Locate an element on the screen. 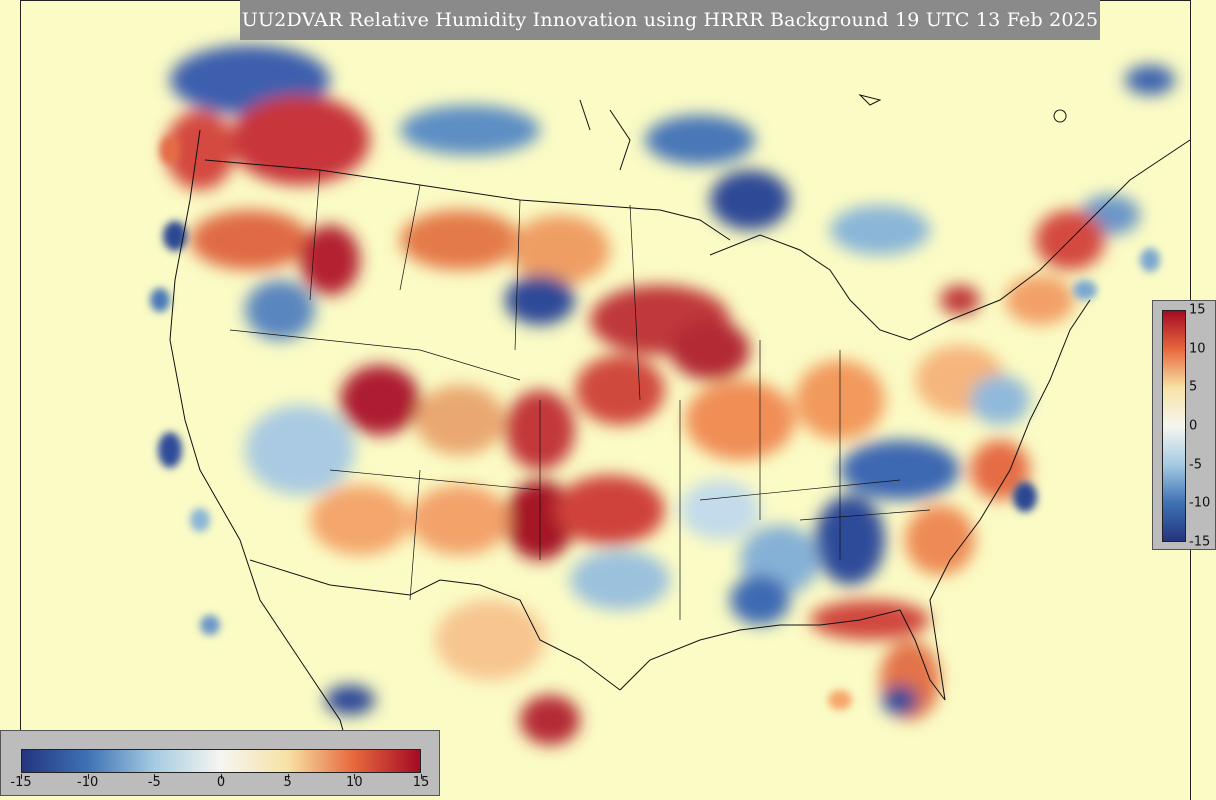 The width and height of the screenshot is (1216, 800). canada-lakes is located at coordinates (823, 132).